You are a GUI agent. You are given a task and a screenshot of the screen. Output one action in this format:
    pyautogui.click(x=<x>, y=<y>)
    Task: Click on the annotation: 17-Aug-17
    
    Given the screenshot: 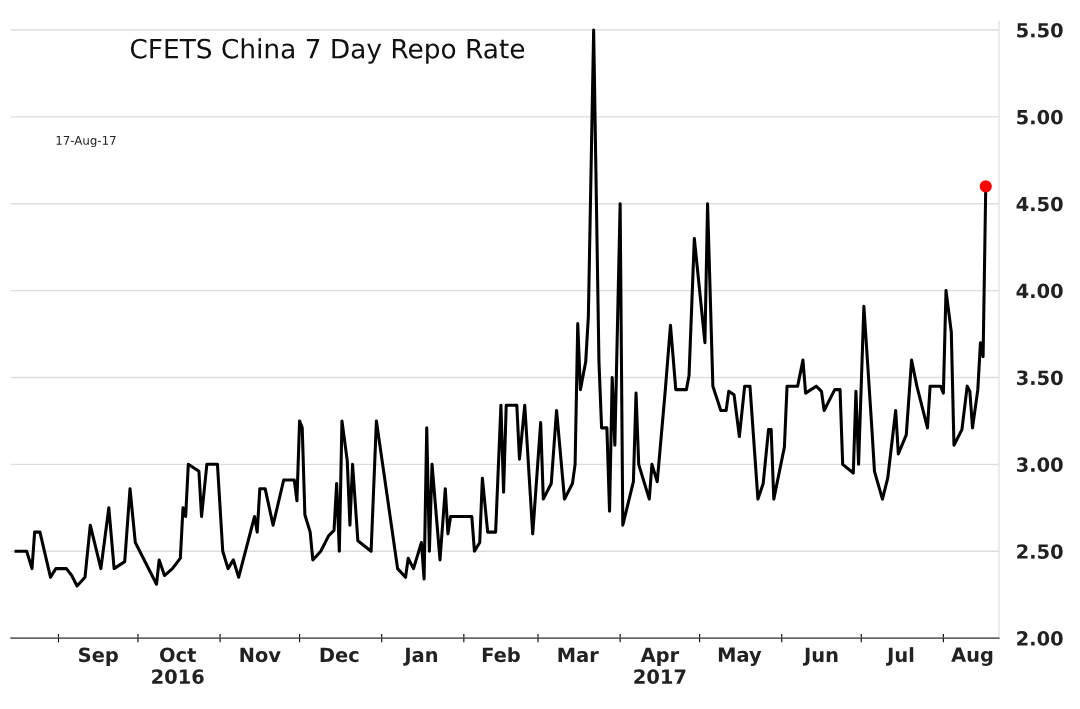 What is the action you would take?
    pyautogui.click(x=86, y=142)
    